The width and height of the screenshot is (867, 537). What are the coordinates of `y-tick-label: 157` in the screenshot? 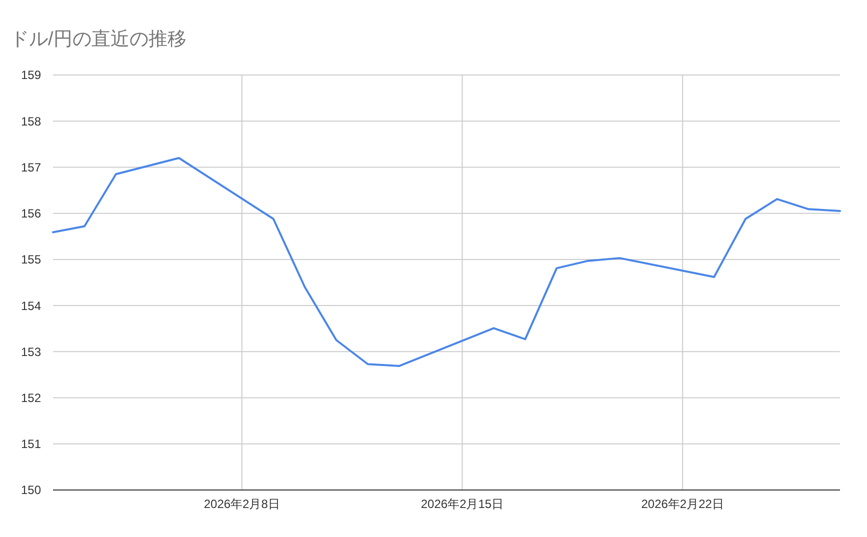 It's located at (31, 167).